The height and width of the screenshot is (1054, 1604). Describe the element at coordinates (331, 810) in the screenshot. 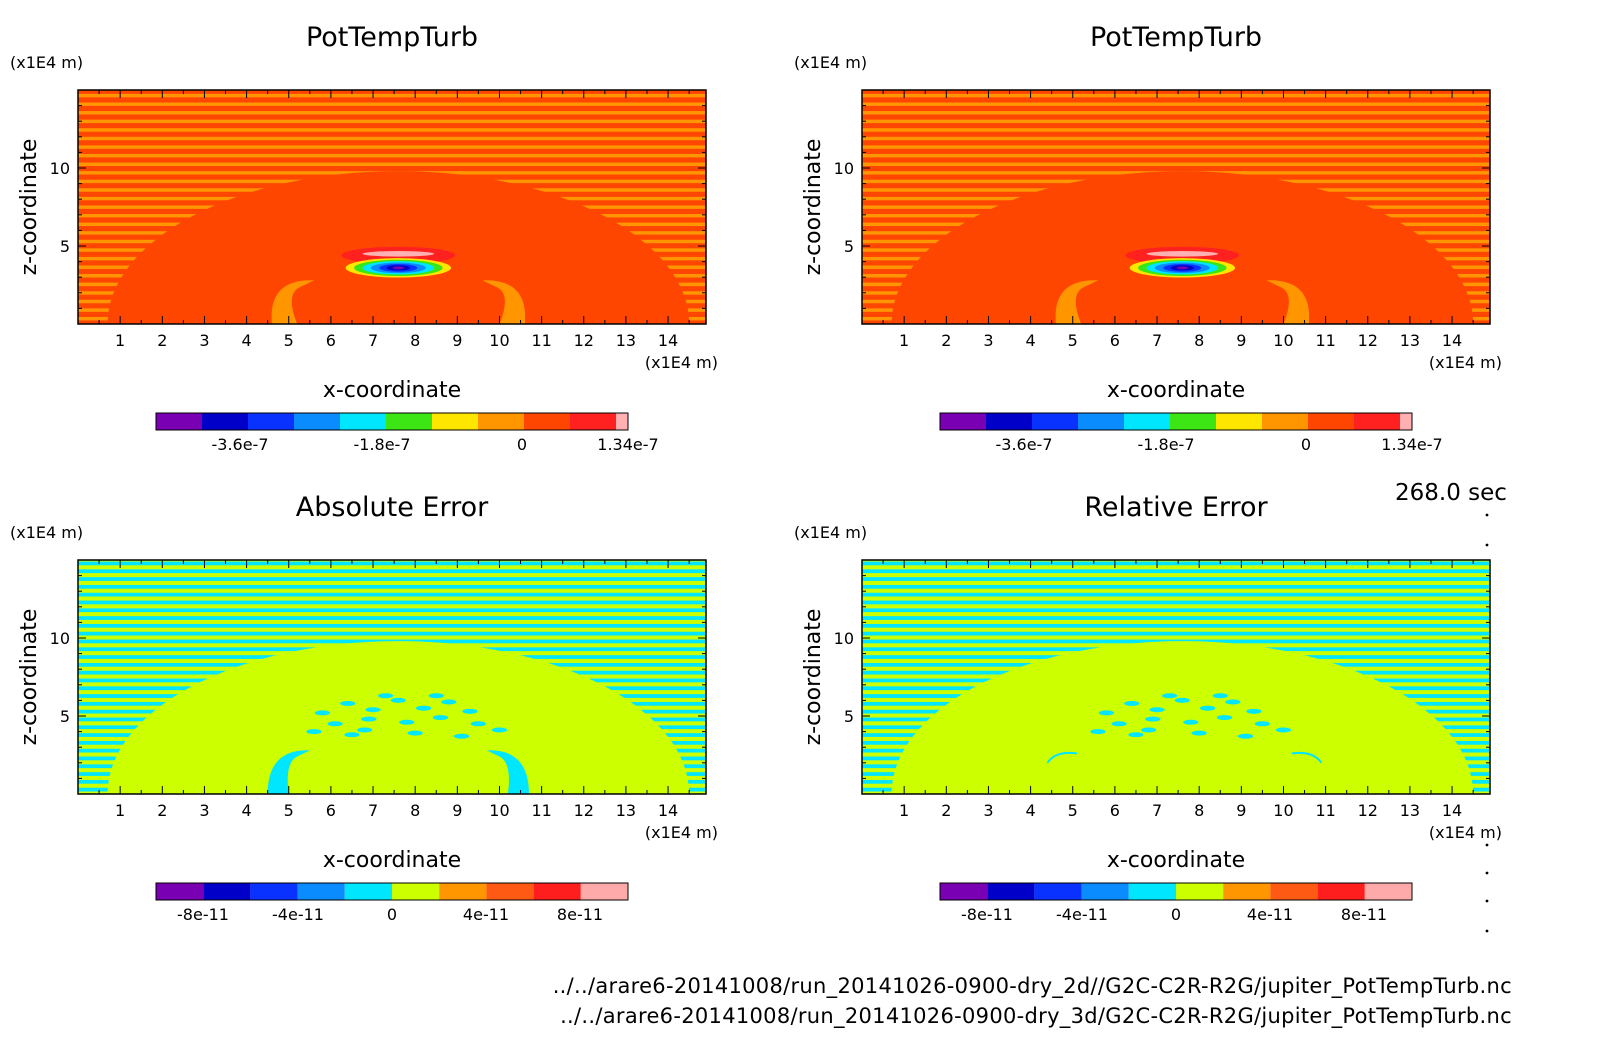

I see `x-tick-label: 6` at that location.